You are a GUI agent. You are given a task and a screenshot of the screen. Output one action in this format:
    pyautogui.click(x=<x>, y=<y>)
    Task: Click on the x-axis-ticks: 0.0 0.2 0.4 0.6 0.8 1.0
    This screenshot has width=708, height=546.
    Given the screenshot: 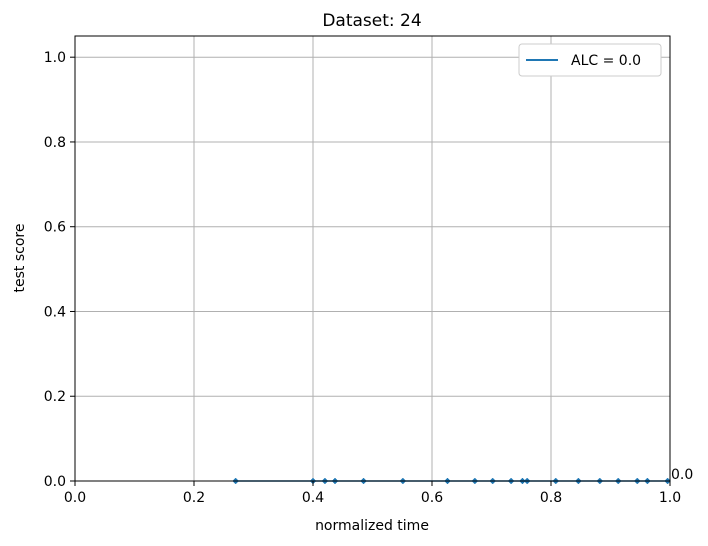 What is the action you would take?
    pyautogui.click(x=372, y=493)
    